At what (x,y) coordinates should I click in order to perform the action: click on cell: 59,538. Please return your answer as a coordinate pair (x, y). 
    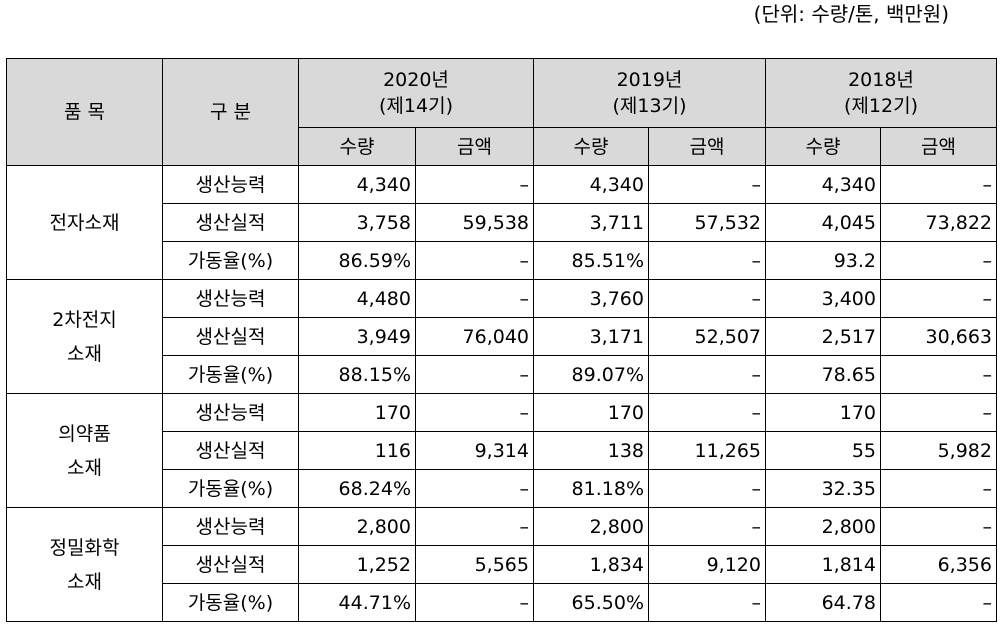
    Looking at the image, I should click on (474, 222).